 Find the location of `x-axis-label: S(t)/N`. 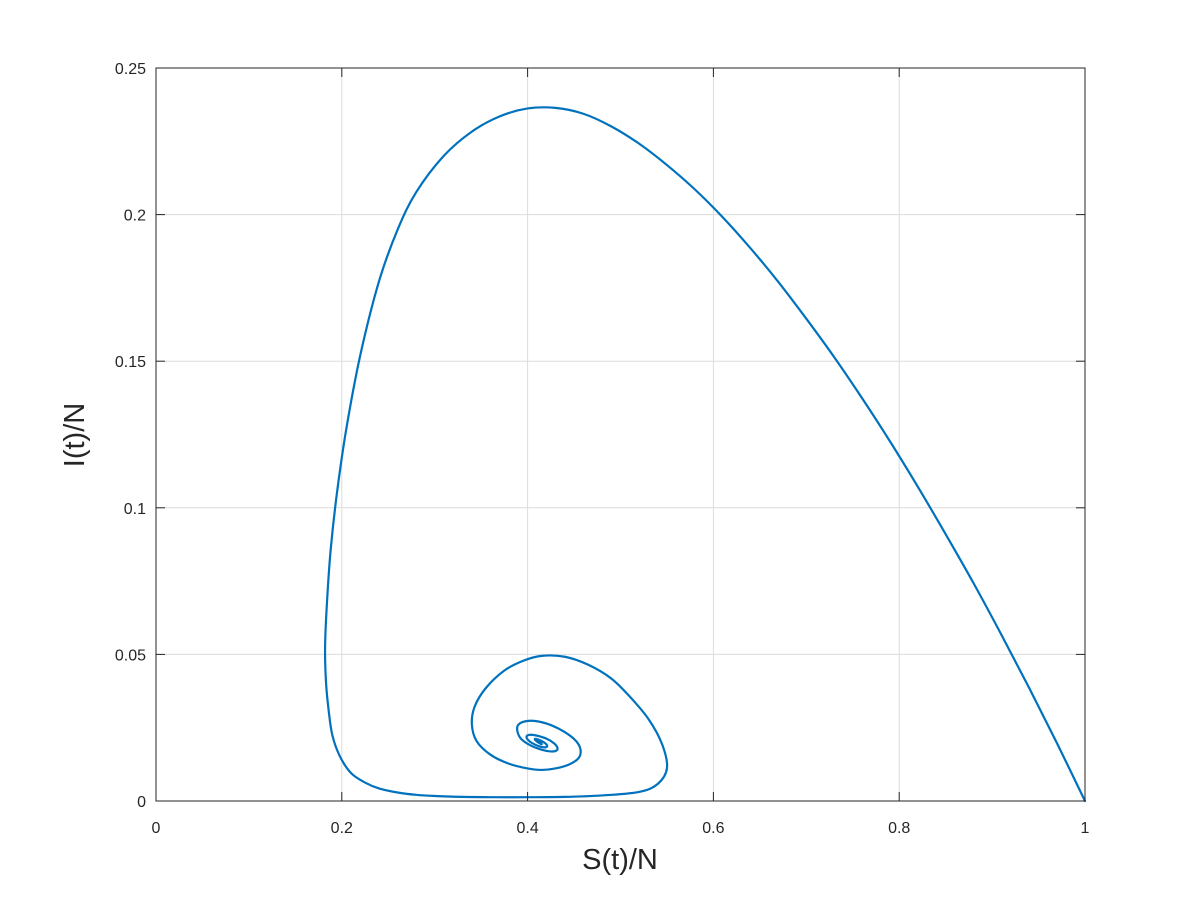

x-axis-label: S(t)/N is located at coordinates (620, 860).